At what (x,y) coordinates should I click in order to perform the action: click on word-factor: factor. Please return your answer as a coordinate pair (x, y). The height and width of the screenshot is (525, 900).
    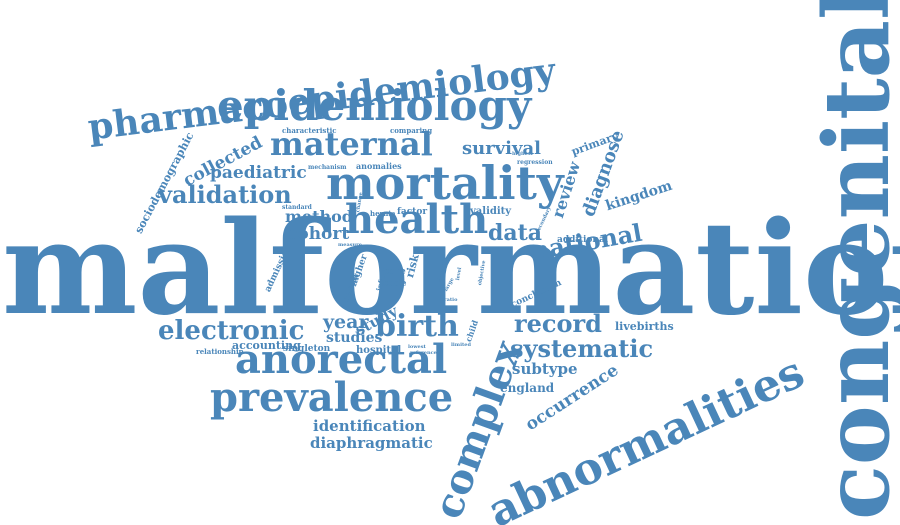
    Looking at the image, I should click on (412, 212).